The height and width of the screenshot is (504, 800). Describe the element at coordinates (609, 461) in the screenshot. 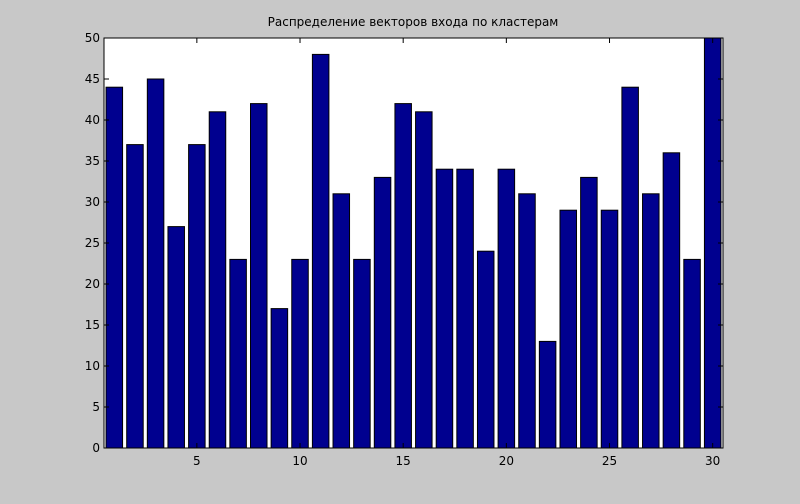

I see `x-tick-label: 25` at that location.